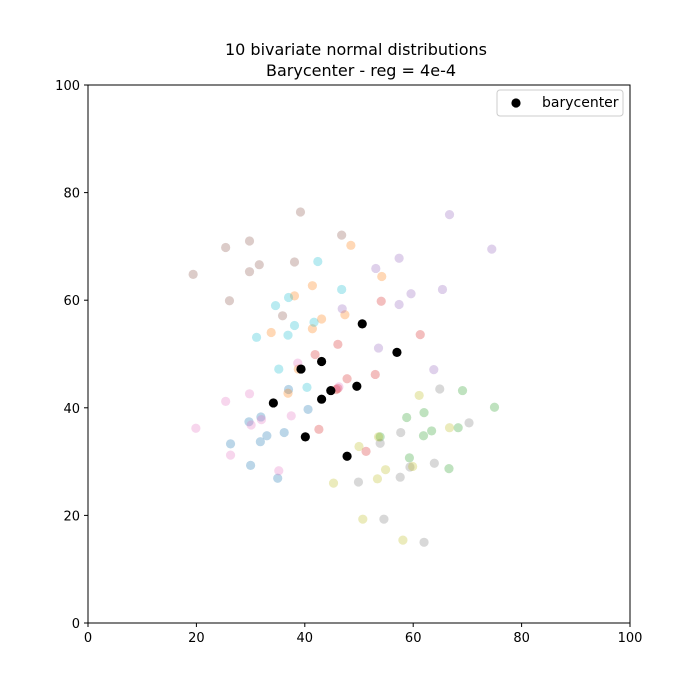 The width and height of the screenshot is (700, 700). What do you see at coordinates (413, 638) in the screenshot?
I see `x-tick-label: 60` at bounding box center [413, 638].